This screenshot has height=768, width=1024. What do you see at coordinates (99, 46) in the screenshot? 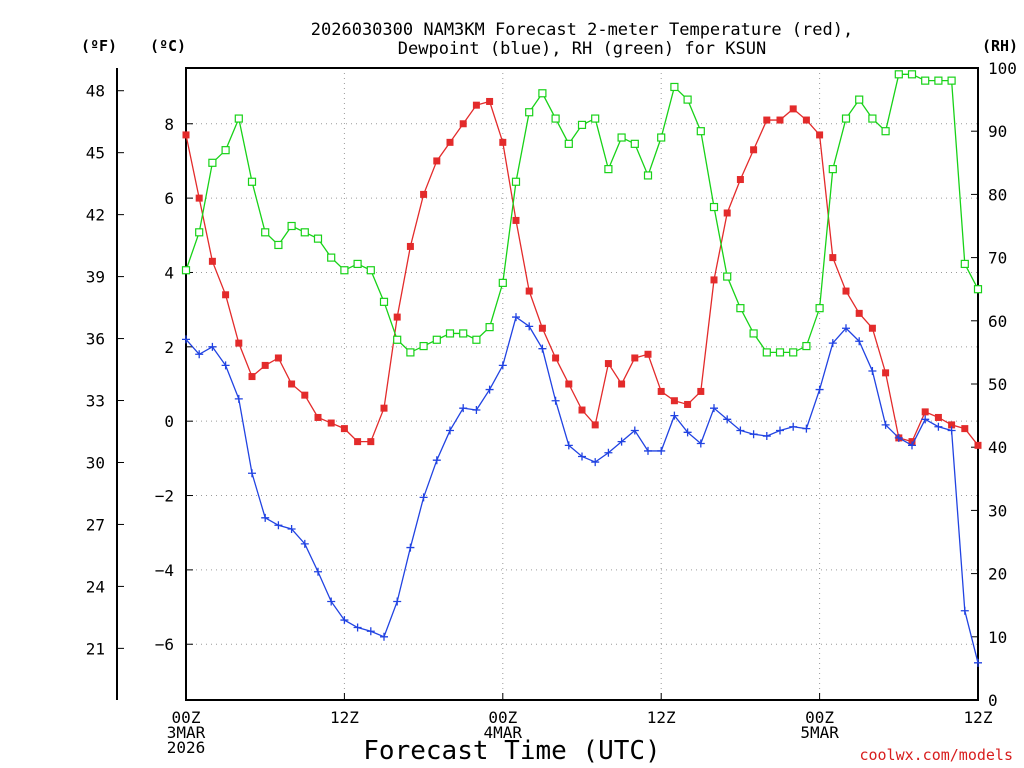
I see `fahrenheit-unit-label: (ºF)` at bounding box center [99, 46].